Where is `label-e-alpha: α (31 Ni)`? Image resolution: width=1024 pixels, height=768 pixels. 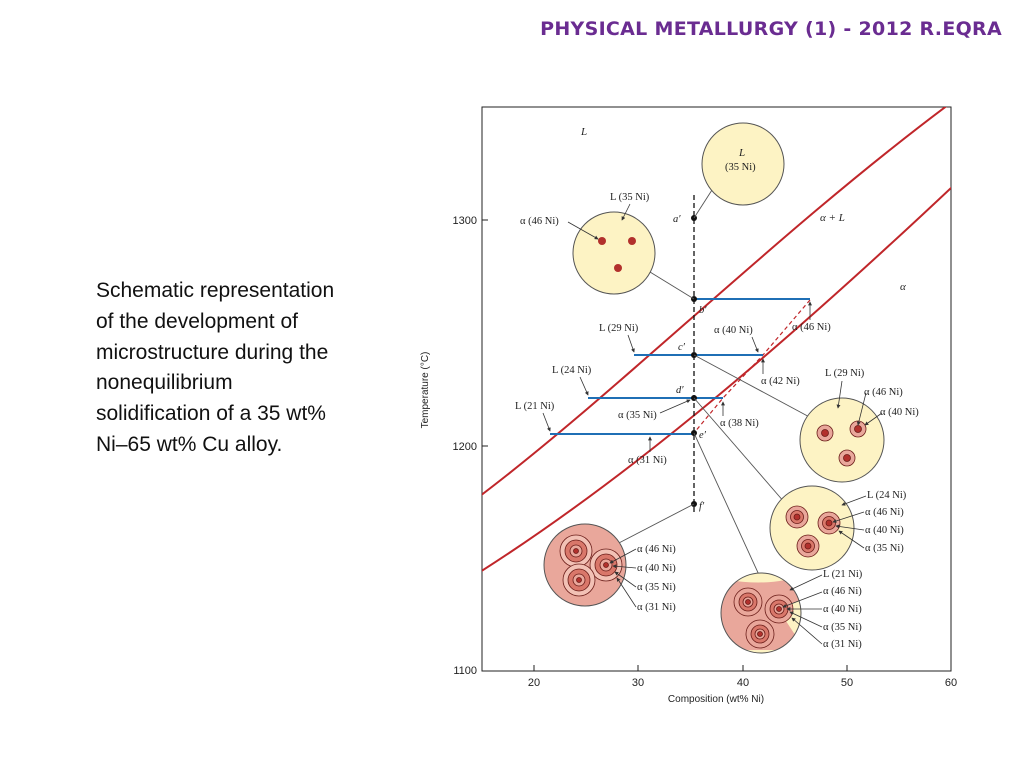
label-e-alpha: α (31 Ni) is located at coordinates (647, 460).